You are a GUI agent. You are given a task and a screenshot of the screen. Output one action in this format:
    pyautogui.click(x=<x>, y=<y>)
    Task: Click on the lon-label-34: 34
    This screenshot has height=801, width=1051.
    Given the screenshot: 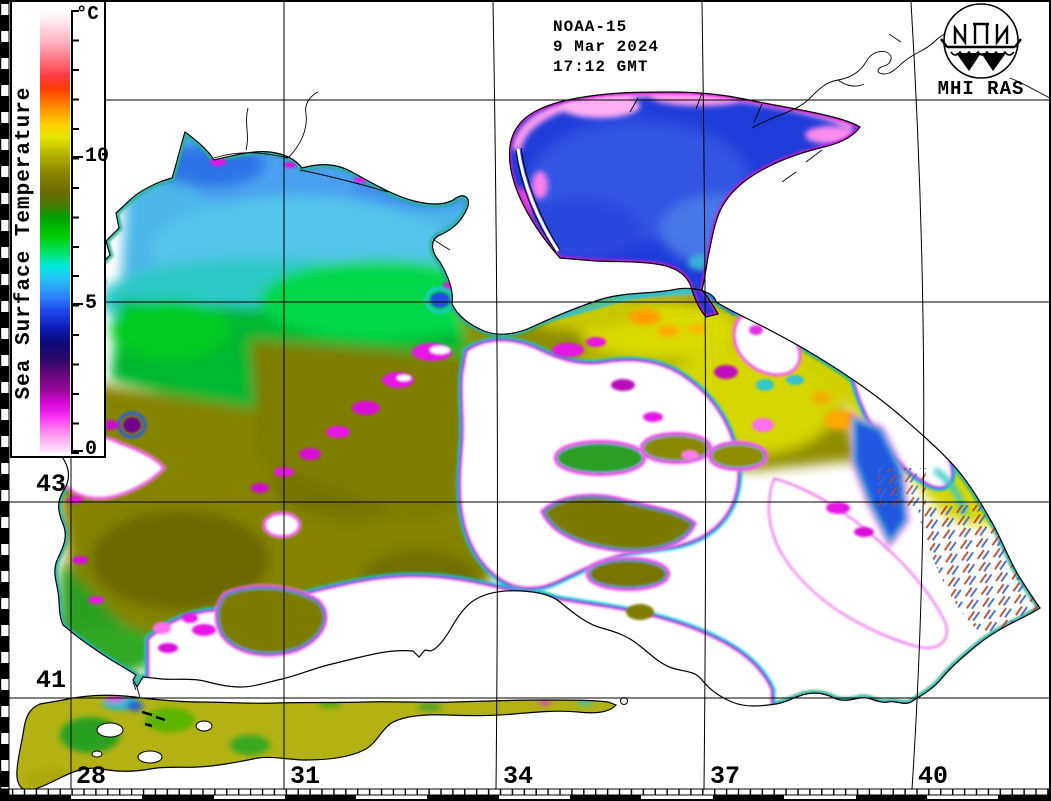 What is the action you would take?
    pyautogui.click(x=518, y=776)
    